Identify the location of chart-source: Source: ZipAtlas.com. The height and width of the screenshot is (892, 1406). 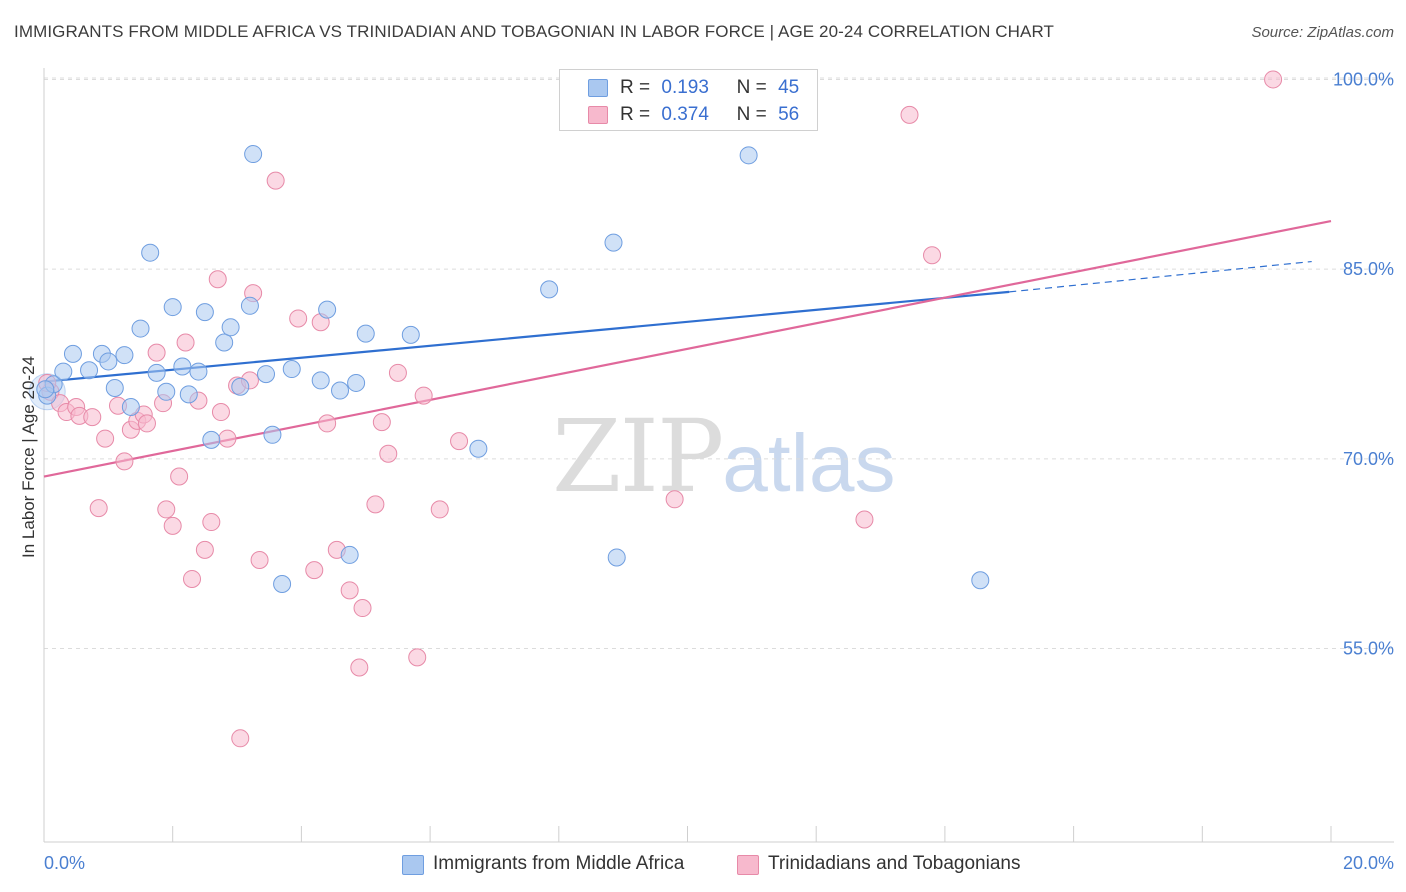
(1322, 32).